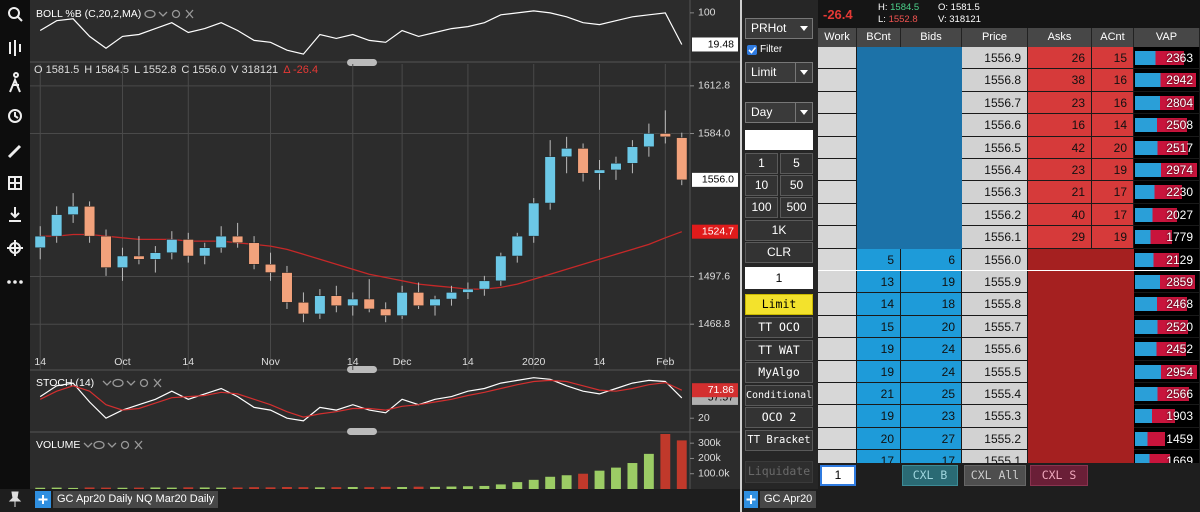 This screenshot has height=512, width=1200. What do you see at coordinates (931, 259) in the screenshot?
I see `bids-cell: 6` at bounding box center [931, 259].